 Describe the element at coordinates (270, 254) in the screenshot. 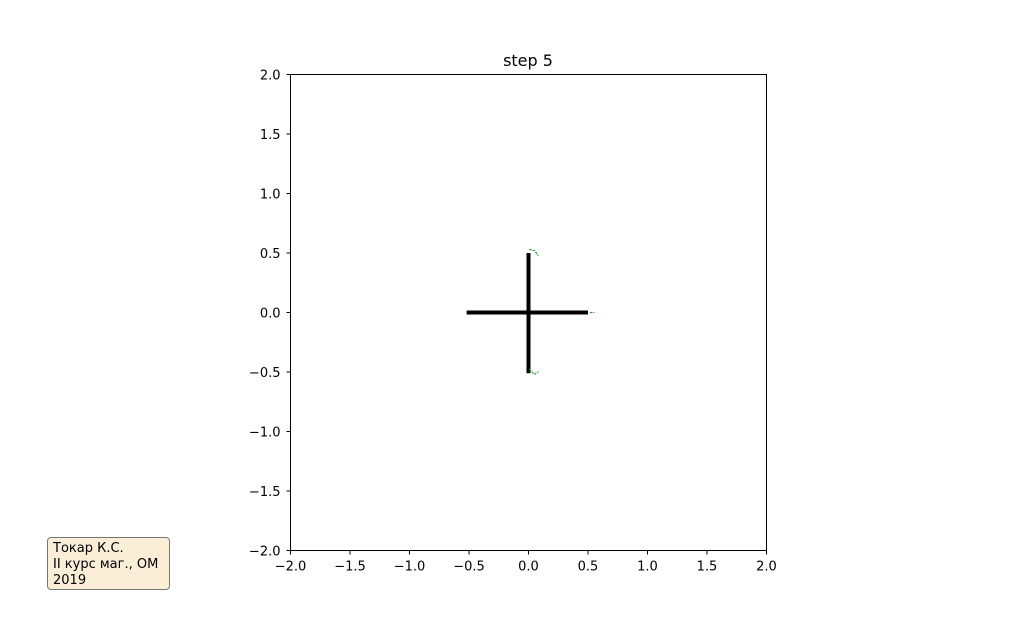

I see `y-tick-label: 0.5` at that location.